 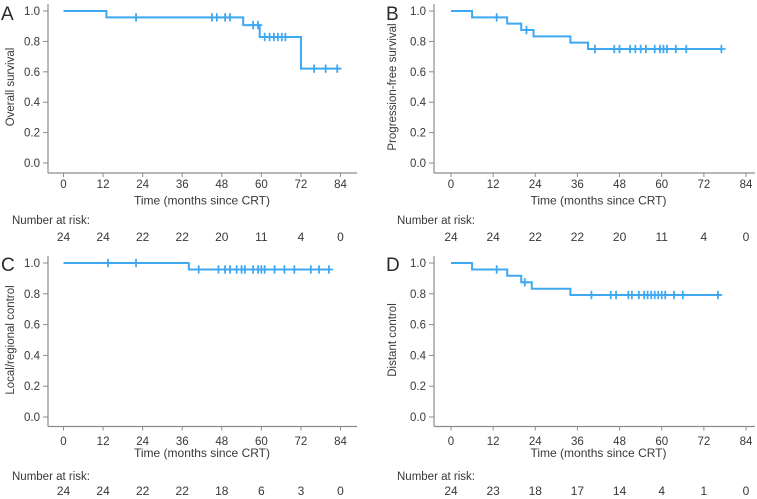 I want to click on risk-count: 17, so click(x=578, y=491).